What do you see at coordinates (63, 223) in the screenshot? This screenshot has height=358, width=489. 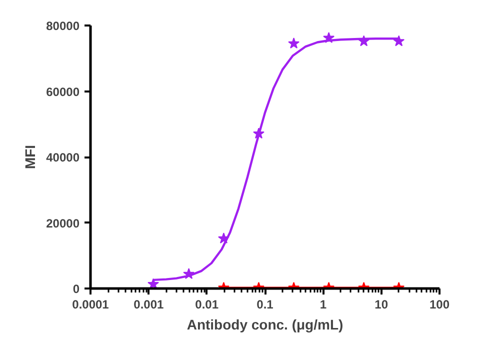 I see `y-tick-label: 20000` at bounding box center [63, 223].